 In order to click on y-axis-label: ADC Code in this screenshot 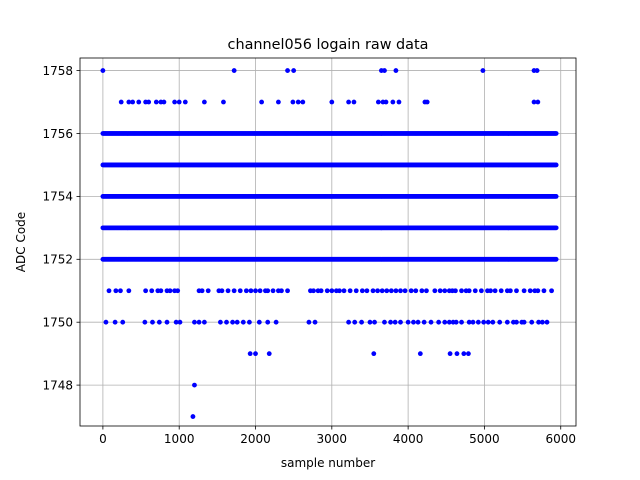, I will do `click(21, 242)`.